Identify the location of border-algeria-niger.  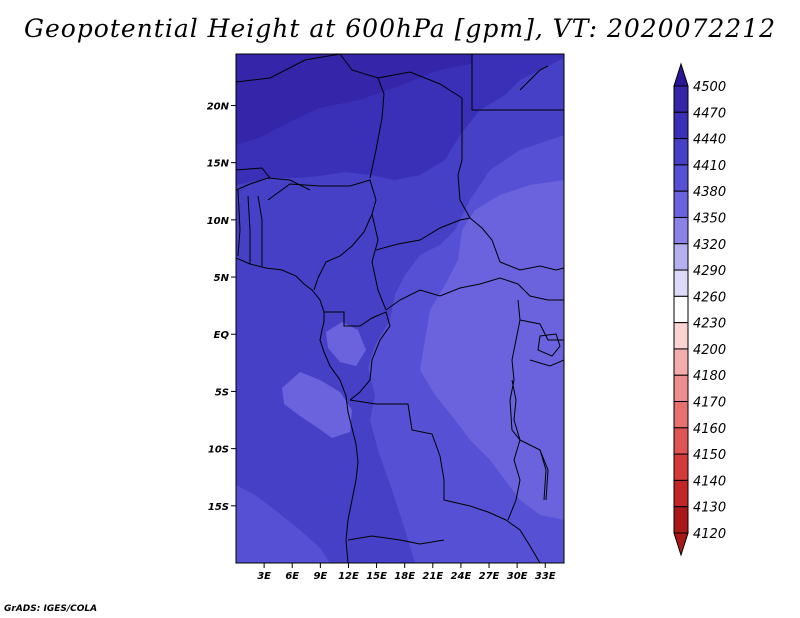
(288, 68).